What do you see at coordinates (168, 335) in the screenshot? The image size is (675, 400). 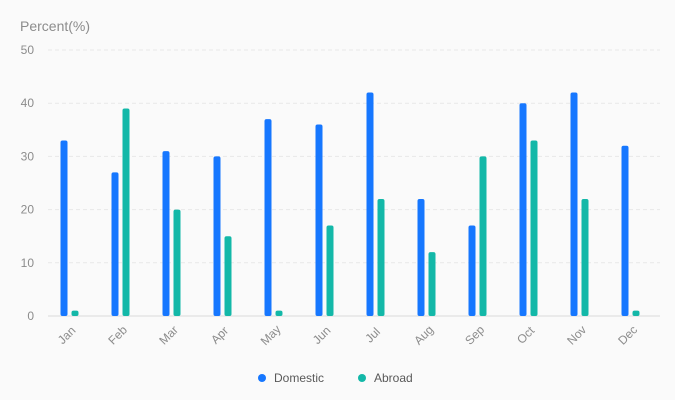 I see `x-tick-label: Mar` at bounding box center [168, 335].